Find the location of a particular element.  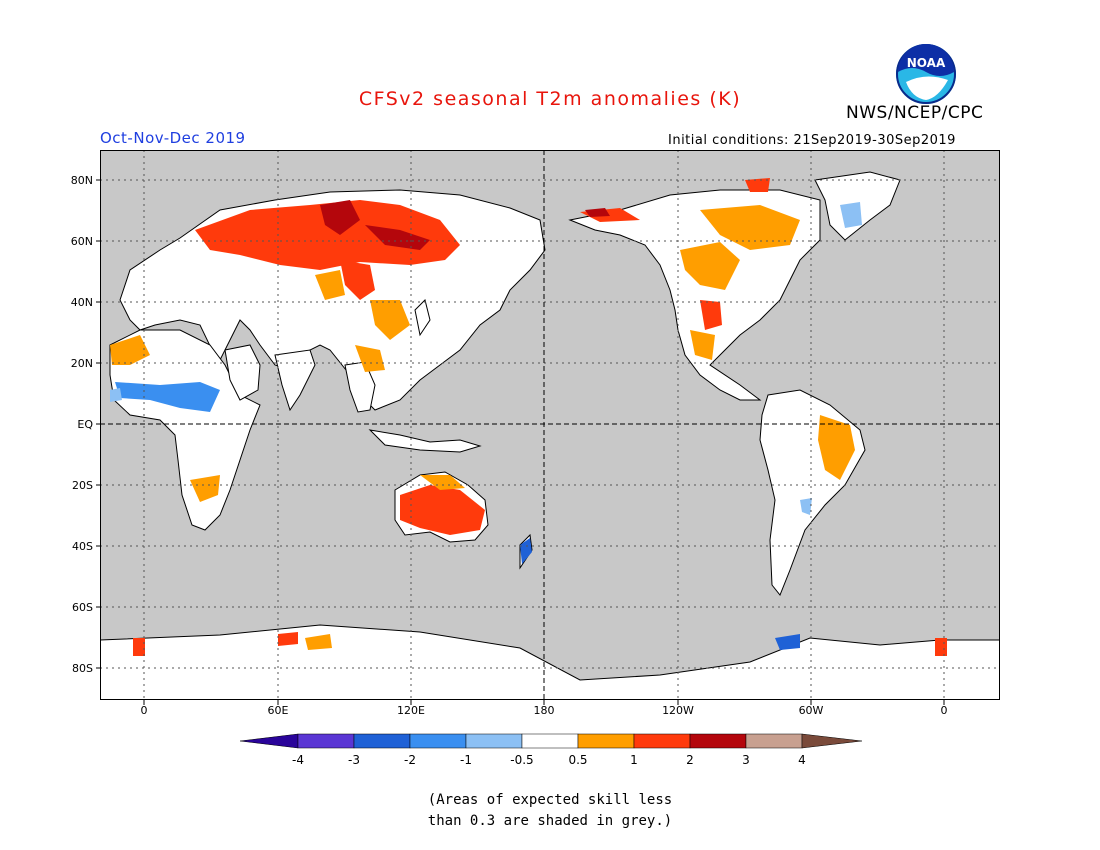

initial-conditions-label: Initial conditions: 21Sep2019-30Sep2019 is located at coordinates (812, 140).